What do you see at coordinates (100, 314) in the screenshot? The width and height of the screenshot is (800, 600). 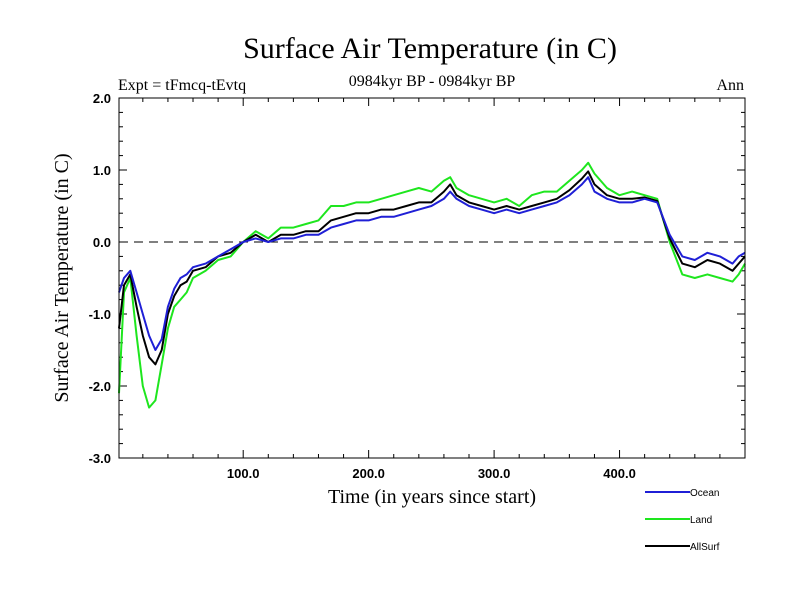 I see `y-tick-label: -1.0` at bounding box center [100, 314].